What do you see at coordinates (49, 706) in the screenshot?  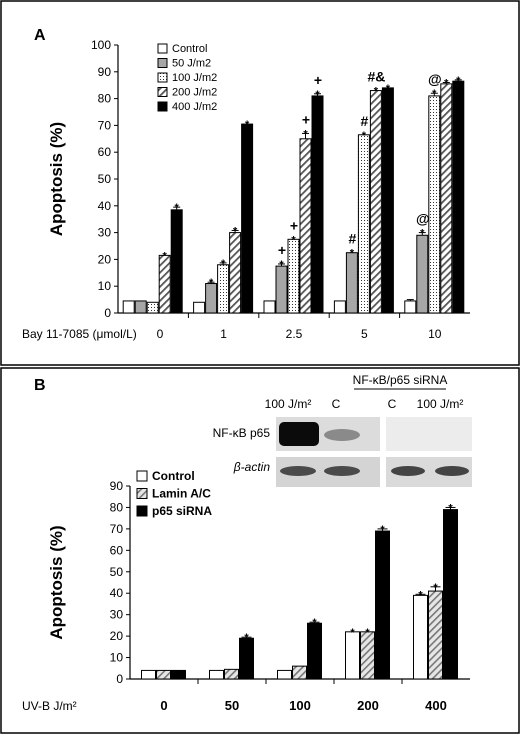 I see `x-axis-label: UV-B J/m²` at bounding box center [49, 706].